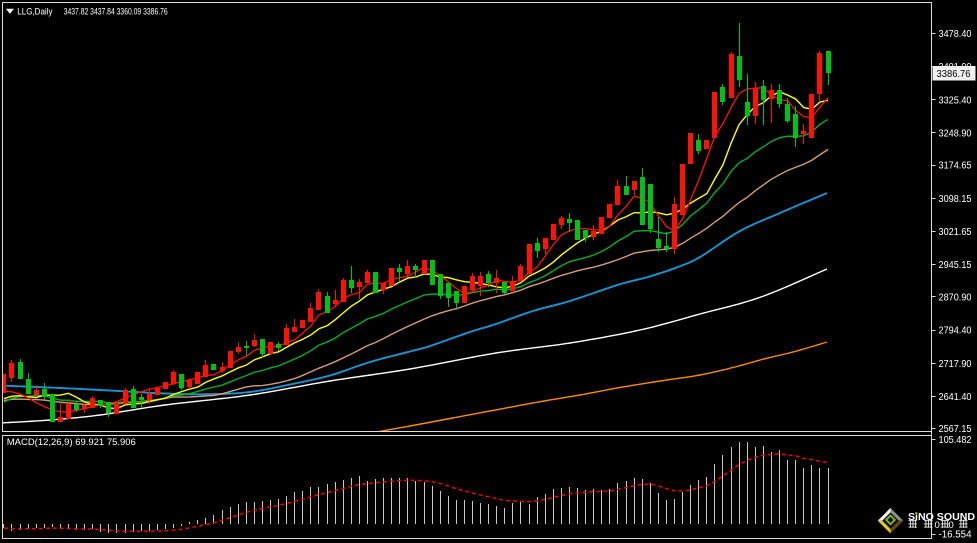  I want to click on svg-text: 2567.15, so click(955, 429).